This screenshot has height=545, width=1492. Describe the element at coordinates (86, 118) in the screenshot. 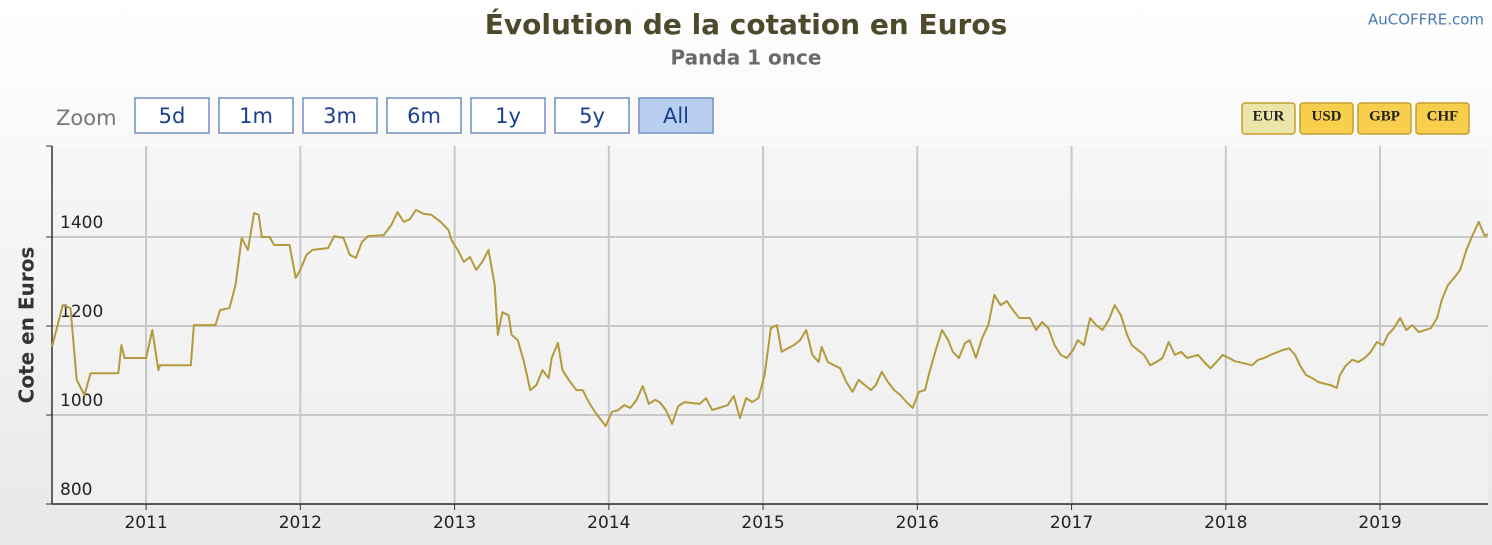

I see `zoom-label: Zoom` at that location.